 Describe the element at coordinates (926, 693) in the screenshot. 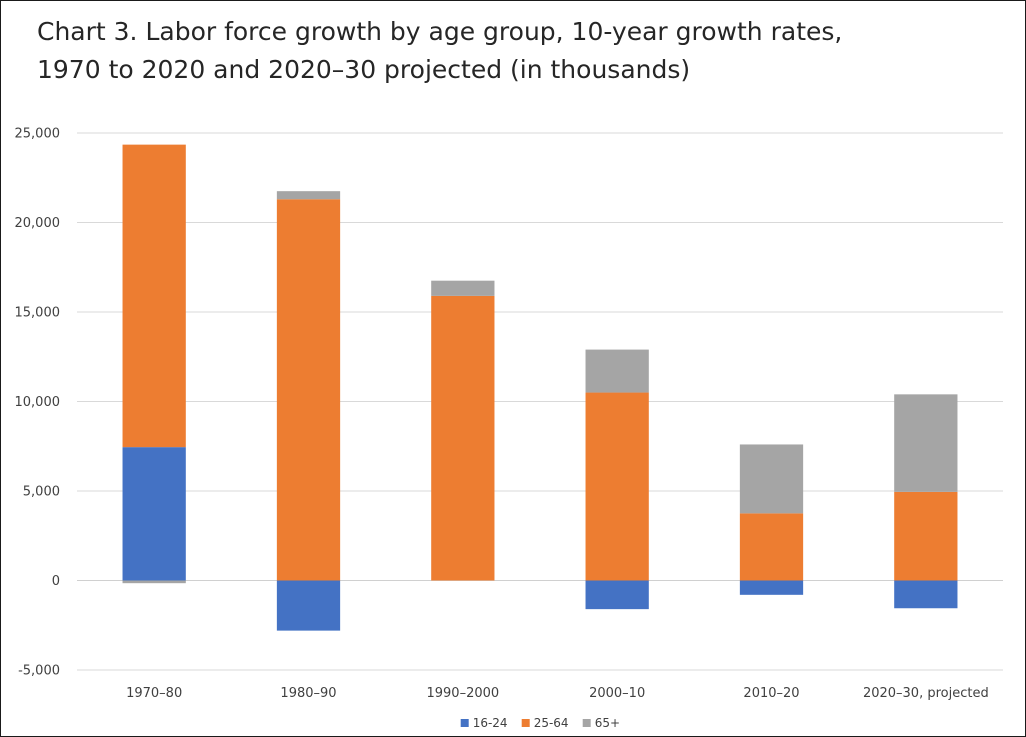

I see `x-tick-label-2020-30-projected: 2020–30, projected` at that location.